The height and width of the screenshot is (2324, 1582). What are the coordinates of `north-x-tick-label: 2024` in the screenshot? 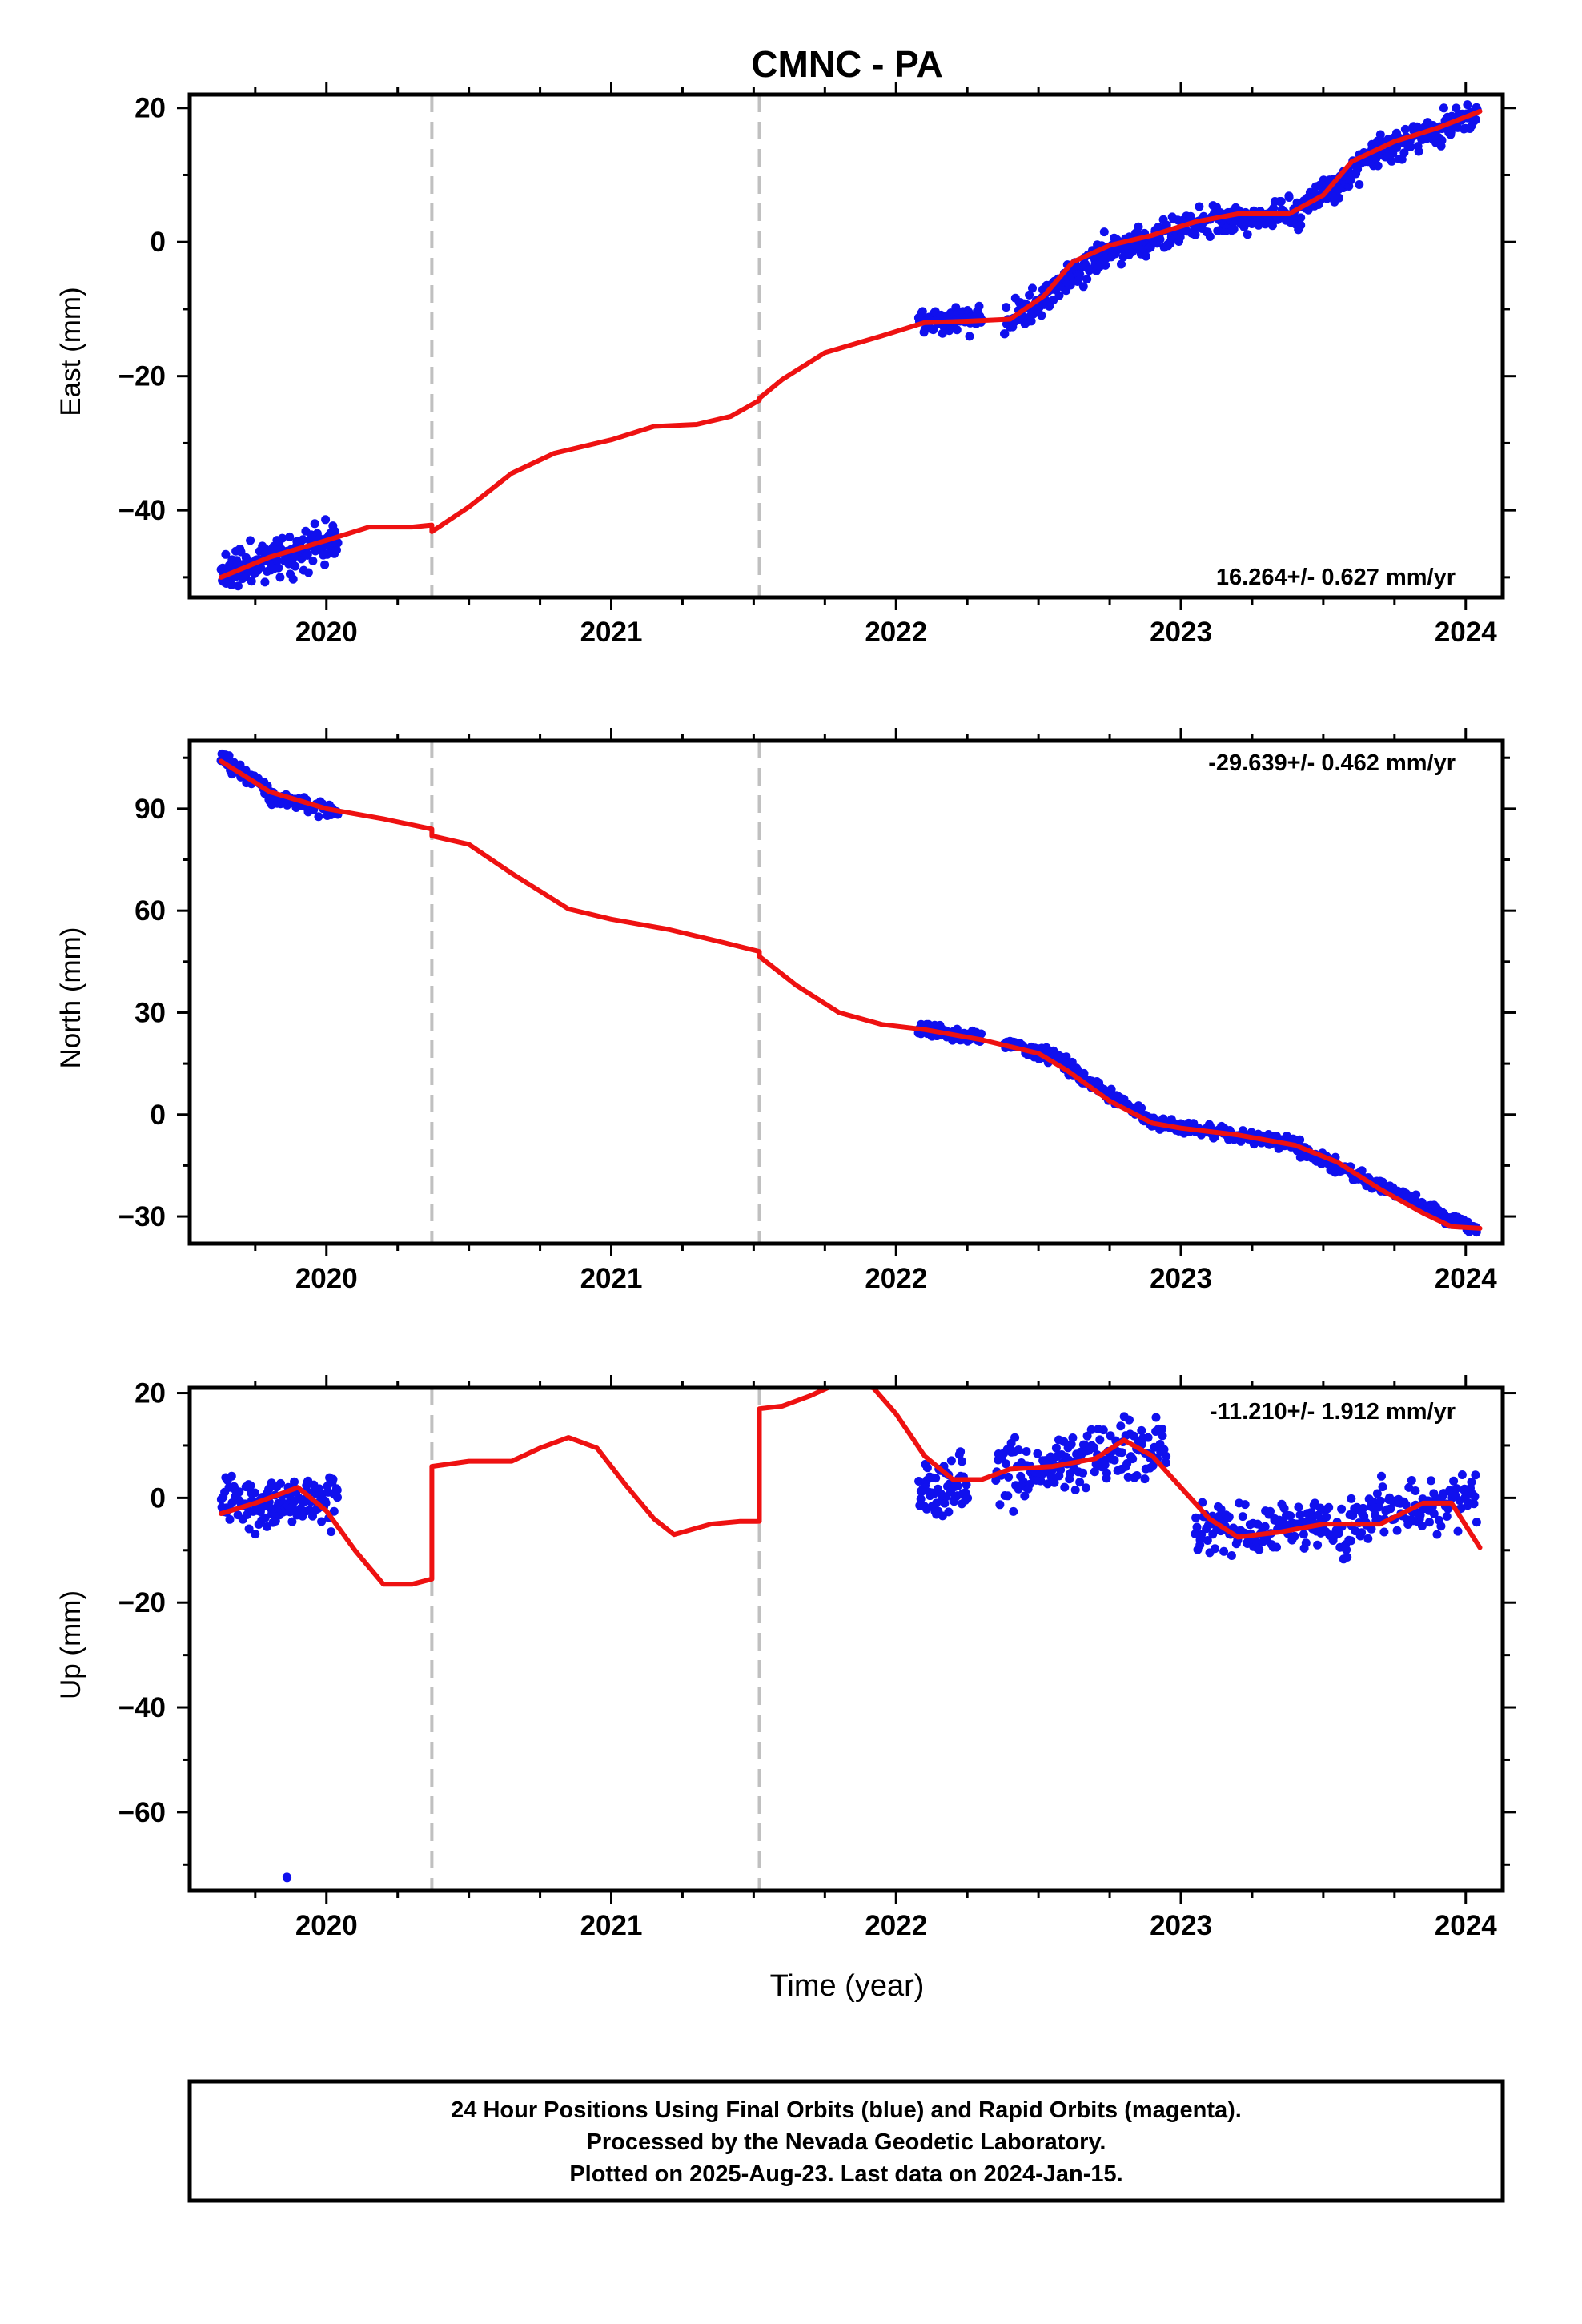 It's located at (1466, 1278).